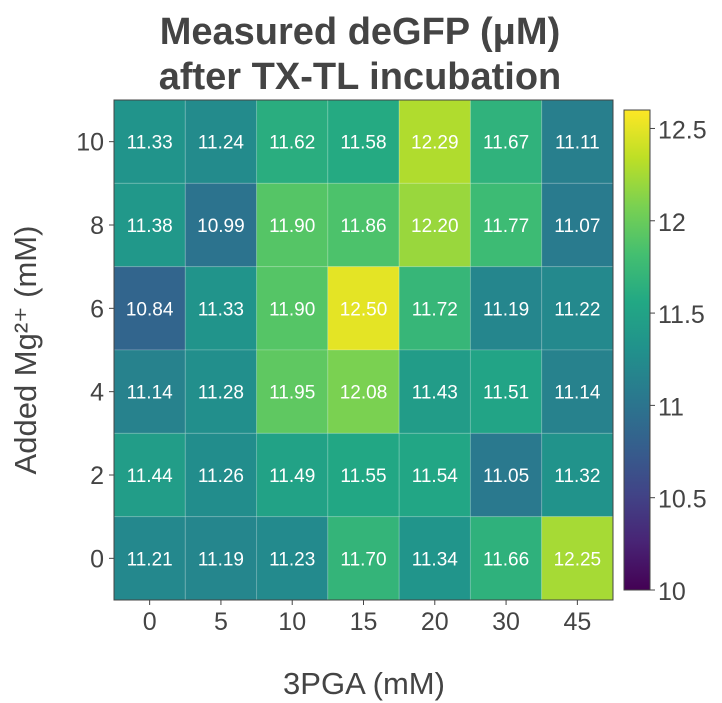  Describe the element at coordinates (682, 130) in the screenshot. I see `colorbar-tick-label: 12.5` at that location.